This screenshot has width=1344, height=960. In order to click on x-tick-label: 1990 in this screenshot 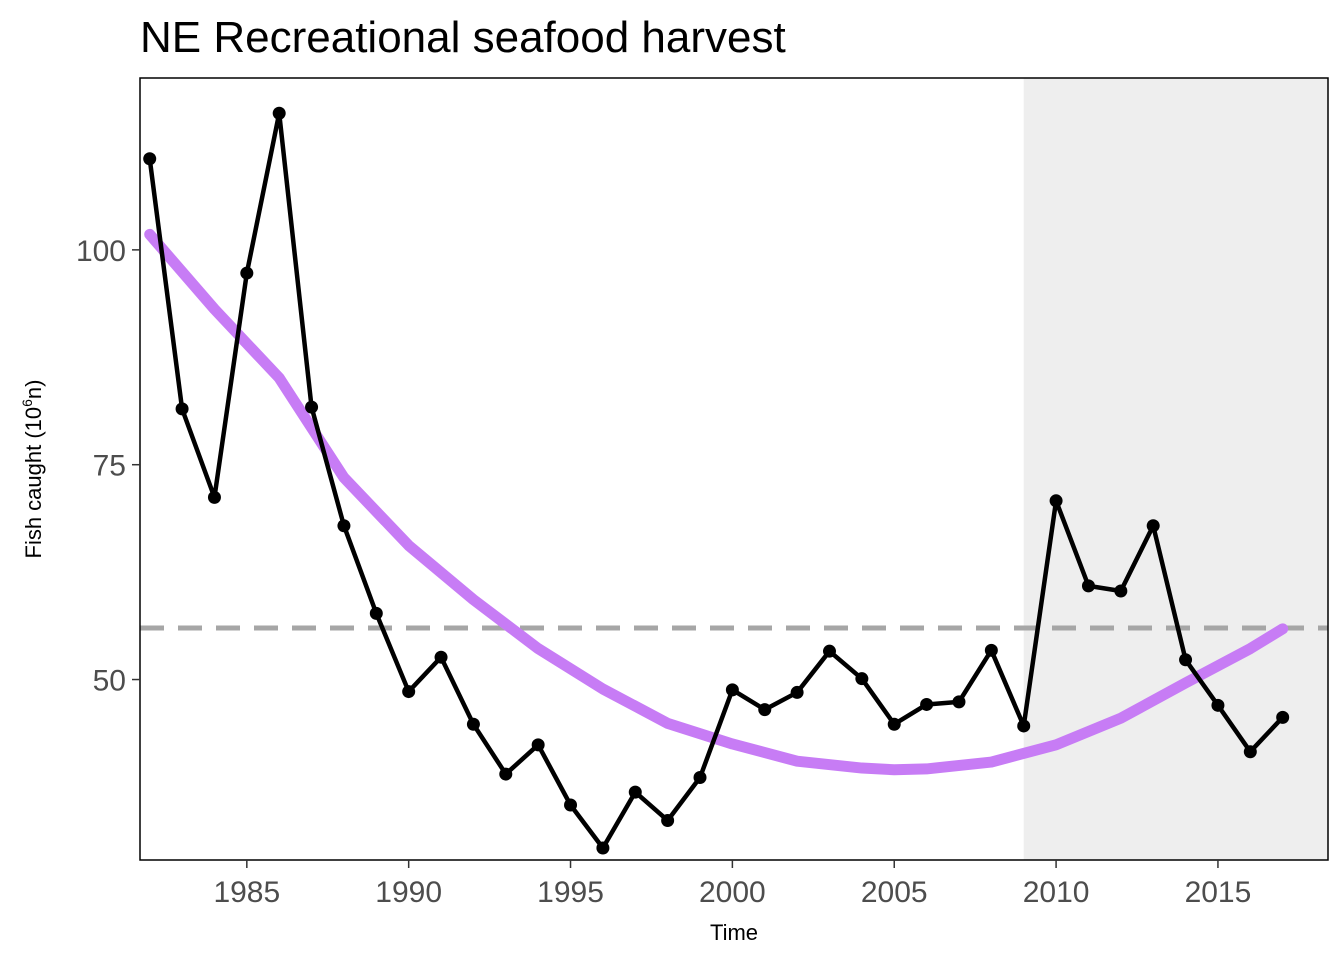, I will do `click(408, 892)`.